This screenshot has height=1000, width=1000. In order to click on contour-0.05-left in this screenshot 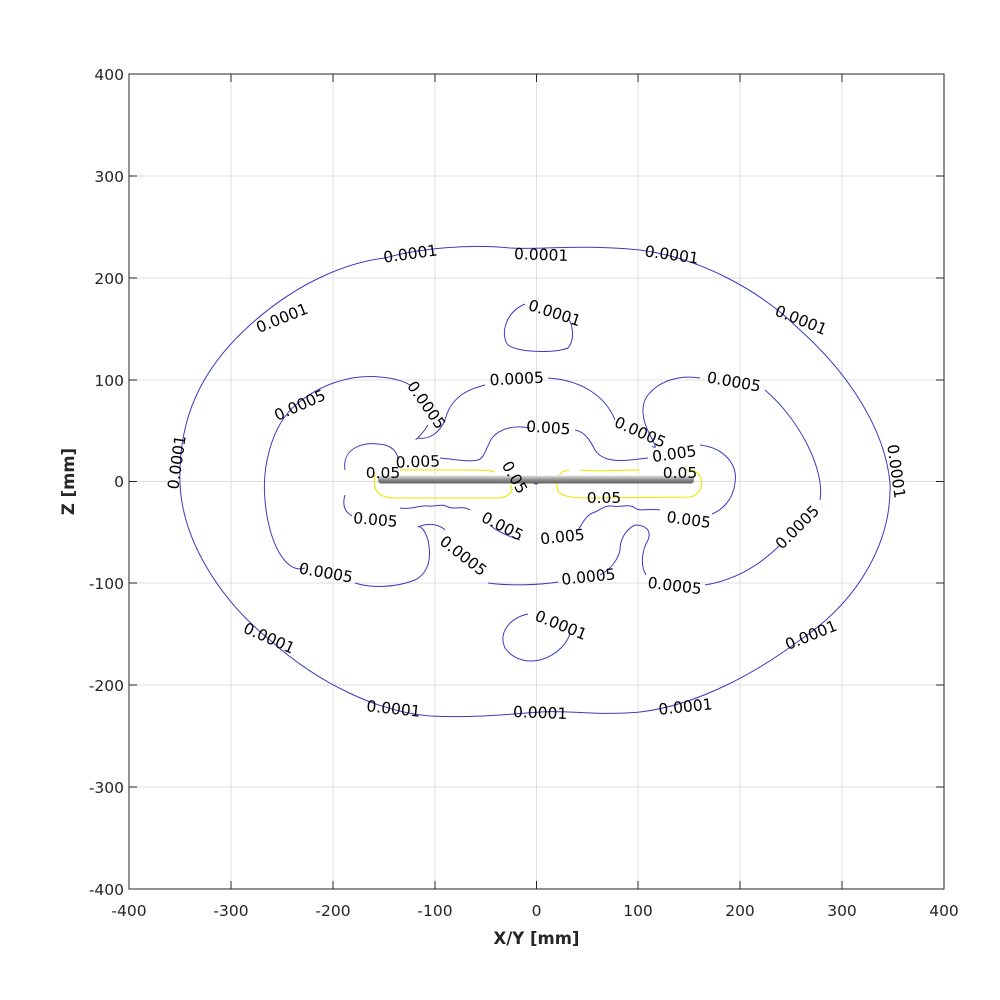, I will do `click(443, 484)`.